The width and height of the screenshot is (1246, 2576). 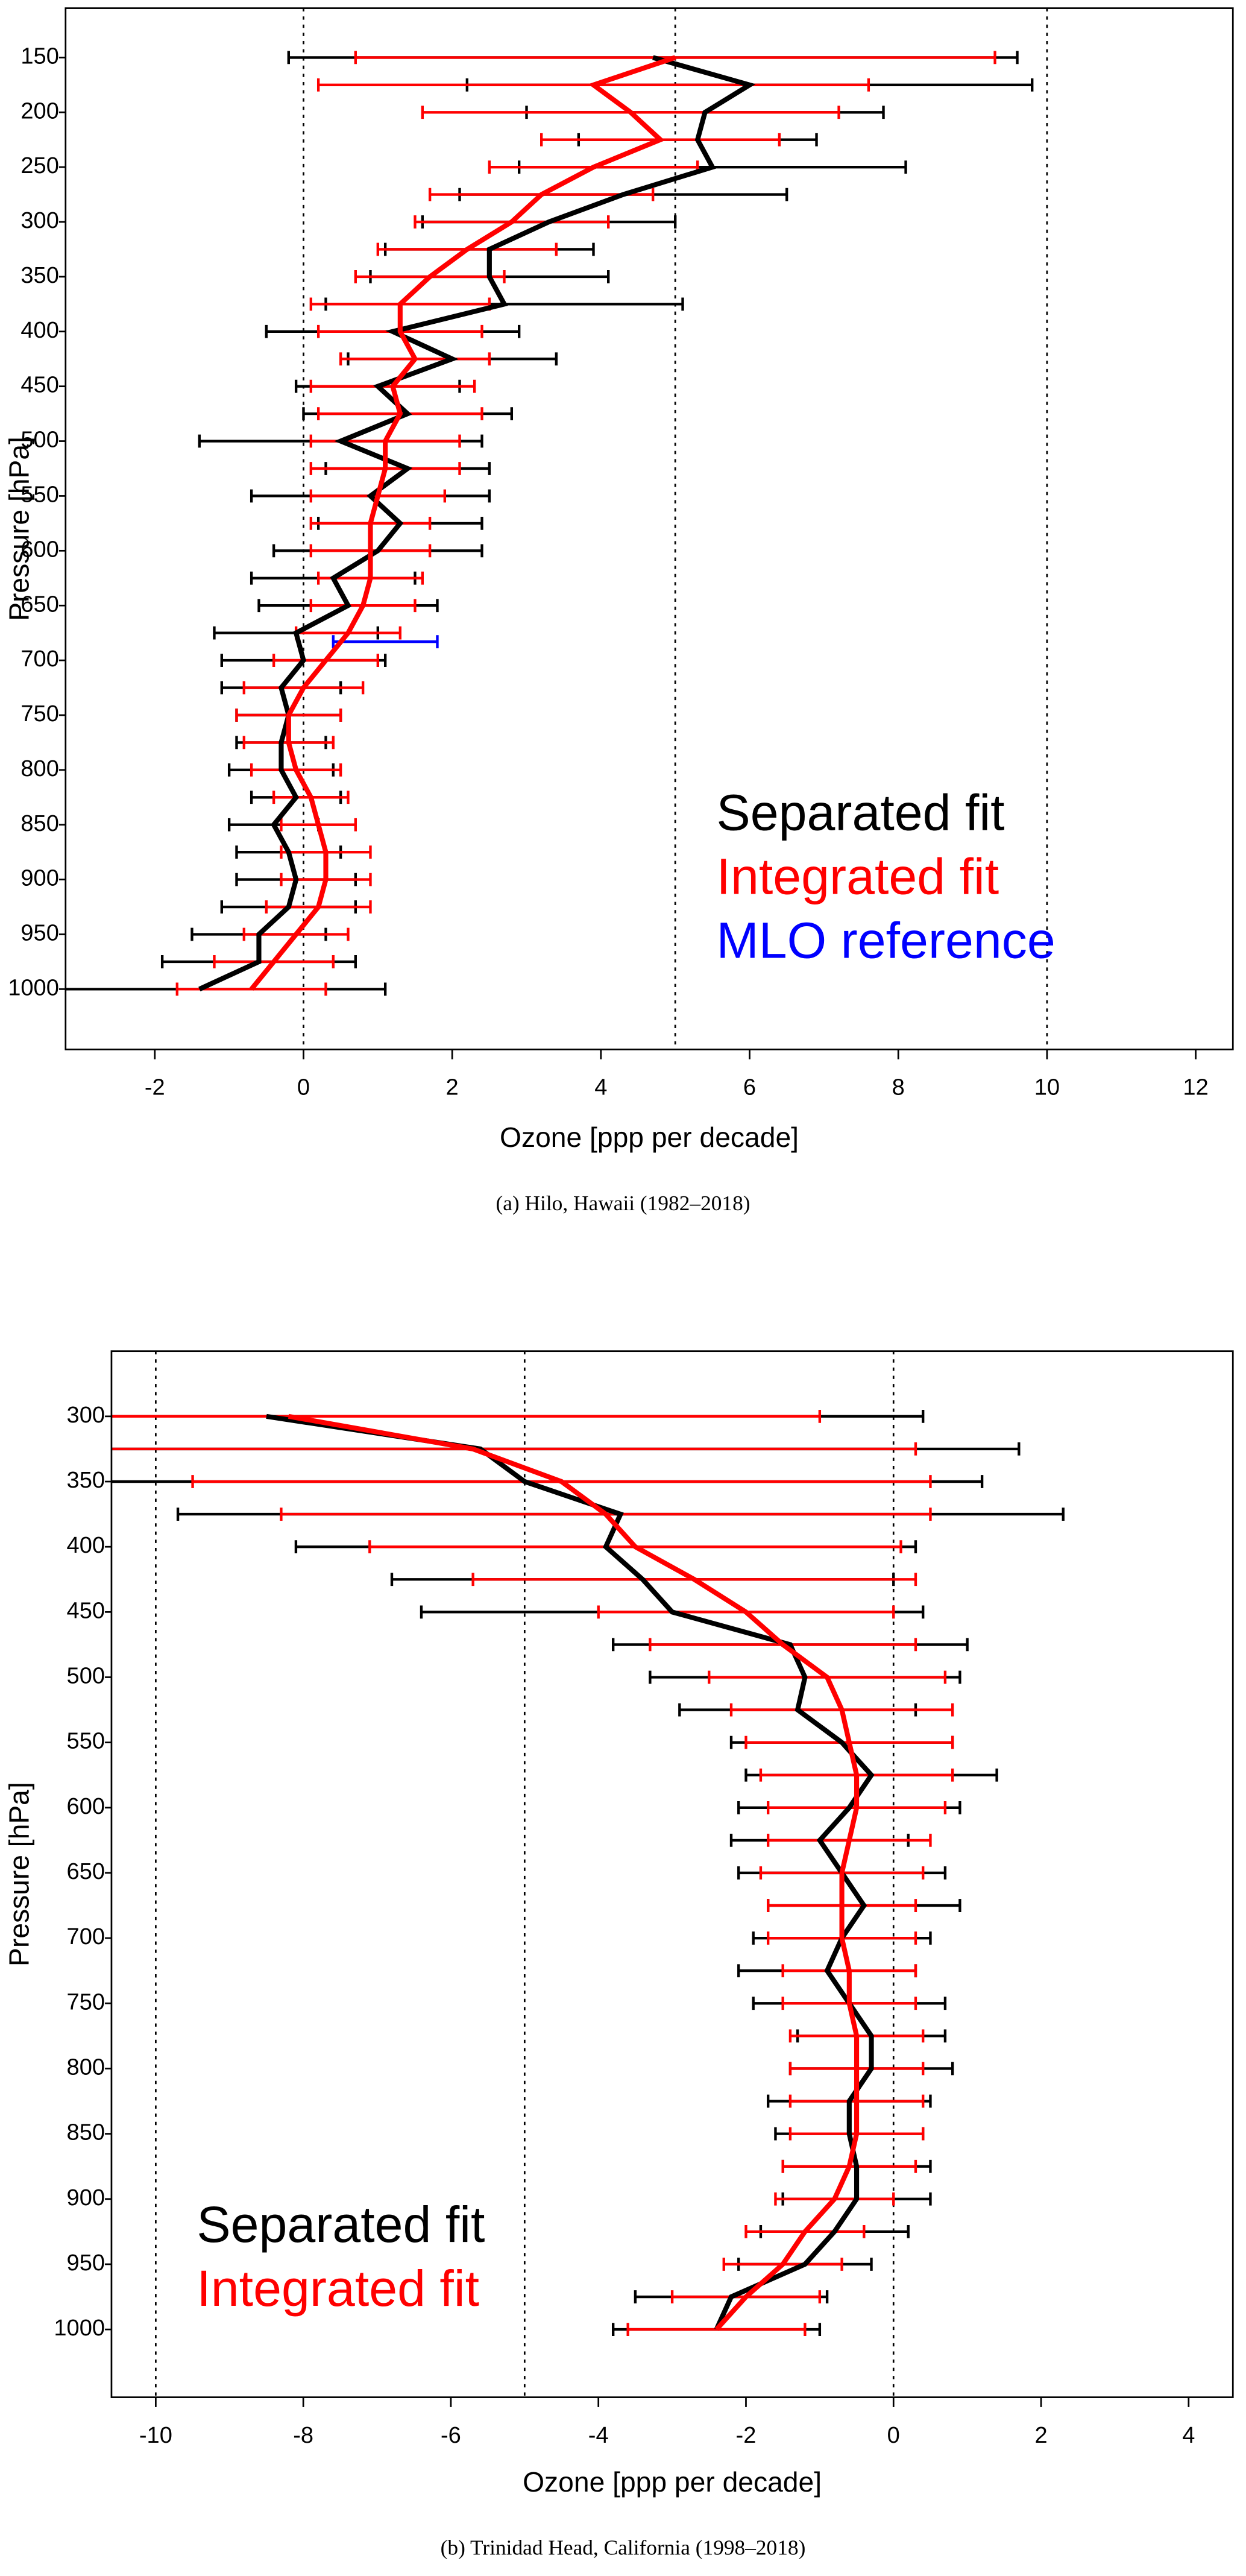 What do you see at coordinates (303, 2435) in the screenshot?
I see `x-tick-label: -8` at bounding box center [303, 2435].